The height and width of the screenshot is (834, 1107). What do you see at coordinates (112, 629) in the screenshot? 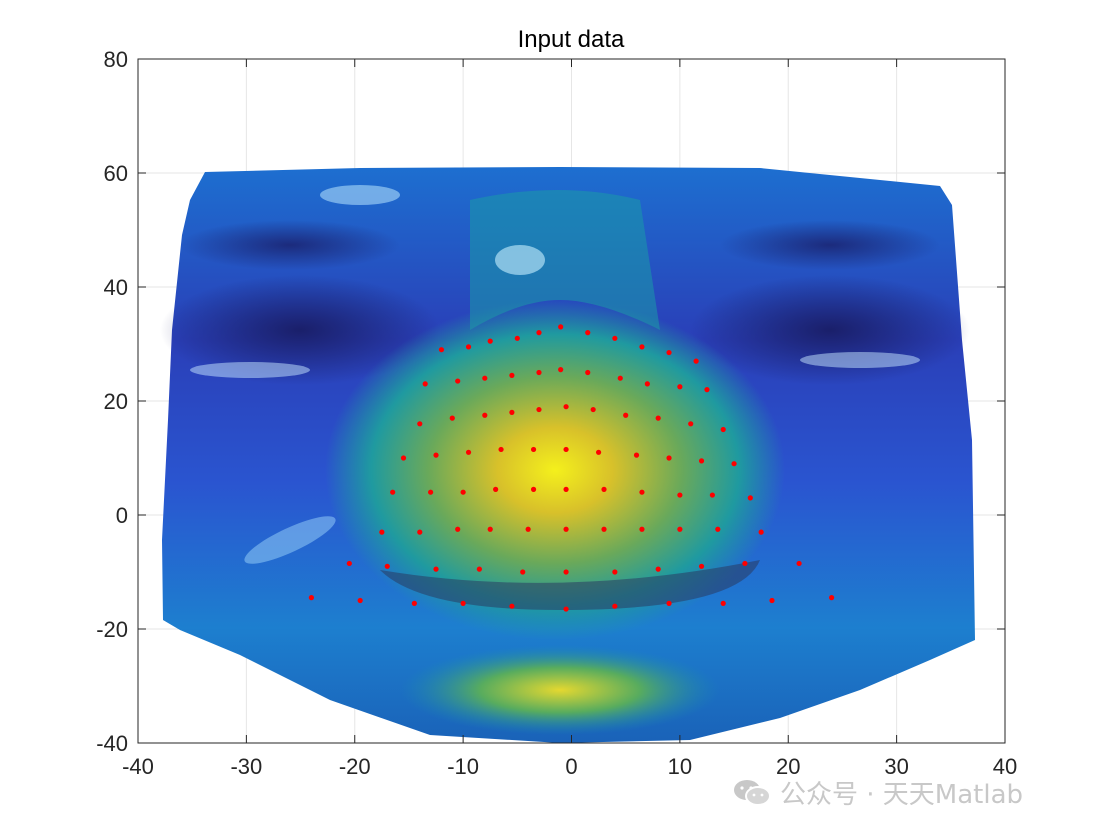
I see `y-tick-label: -20` at bounding box center [112, 629].